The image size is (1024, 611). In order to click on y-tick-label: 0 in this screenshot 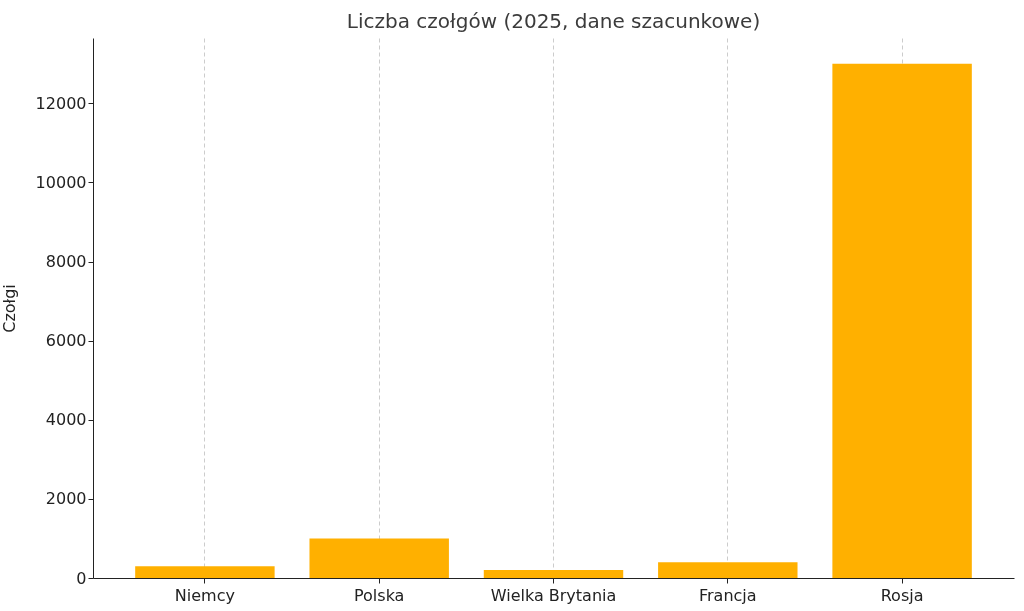, I will do `click(81, 578)`.